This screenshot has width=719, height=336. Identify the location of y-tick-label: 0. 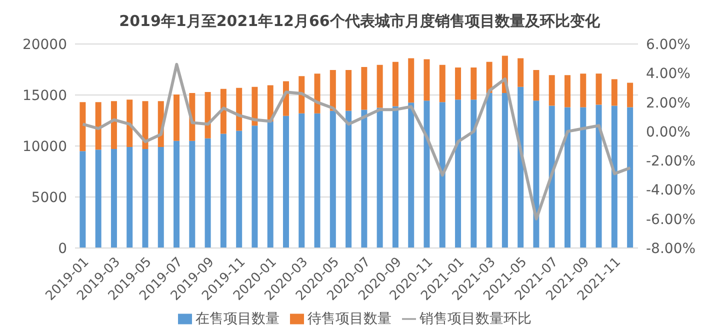
(62, 248).